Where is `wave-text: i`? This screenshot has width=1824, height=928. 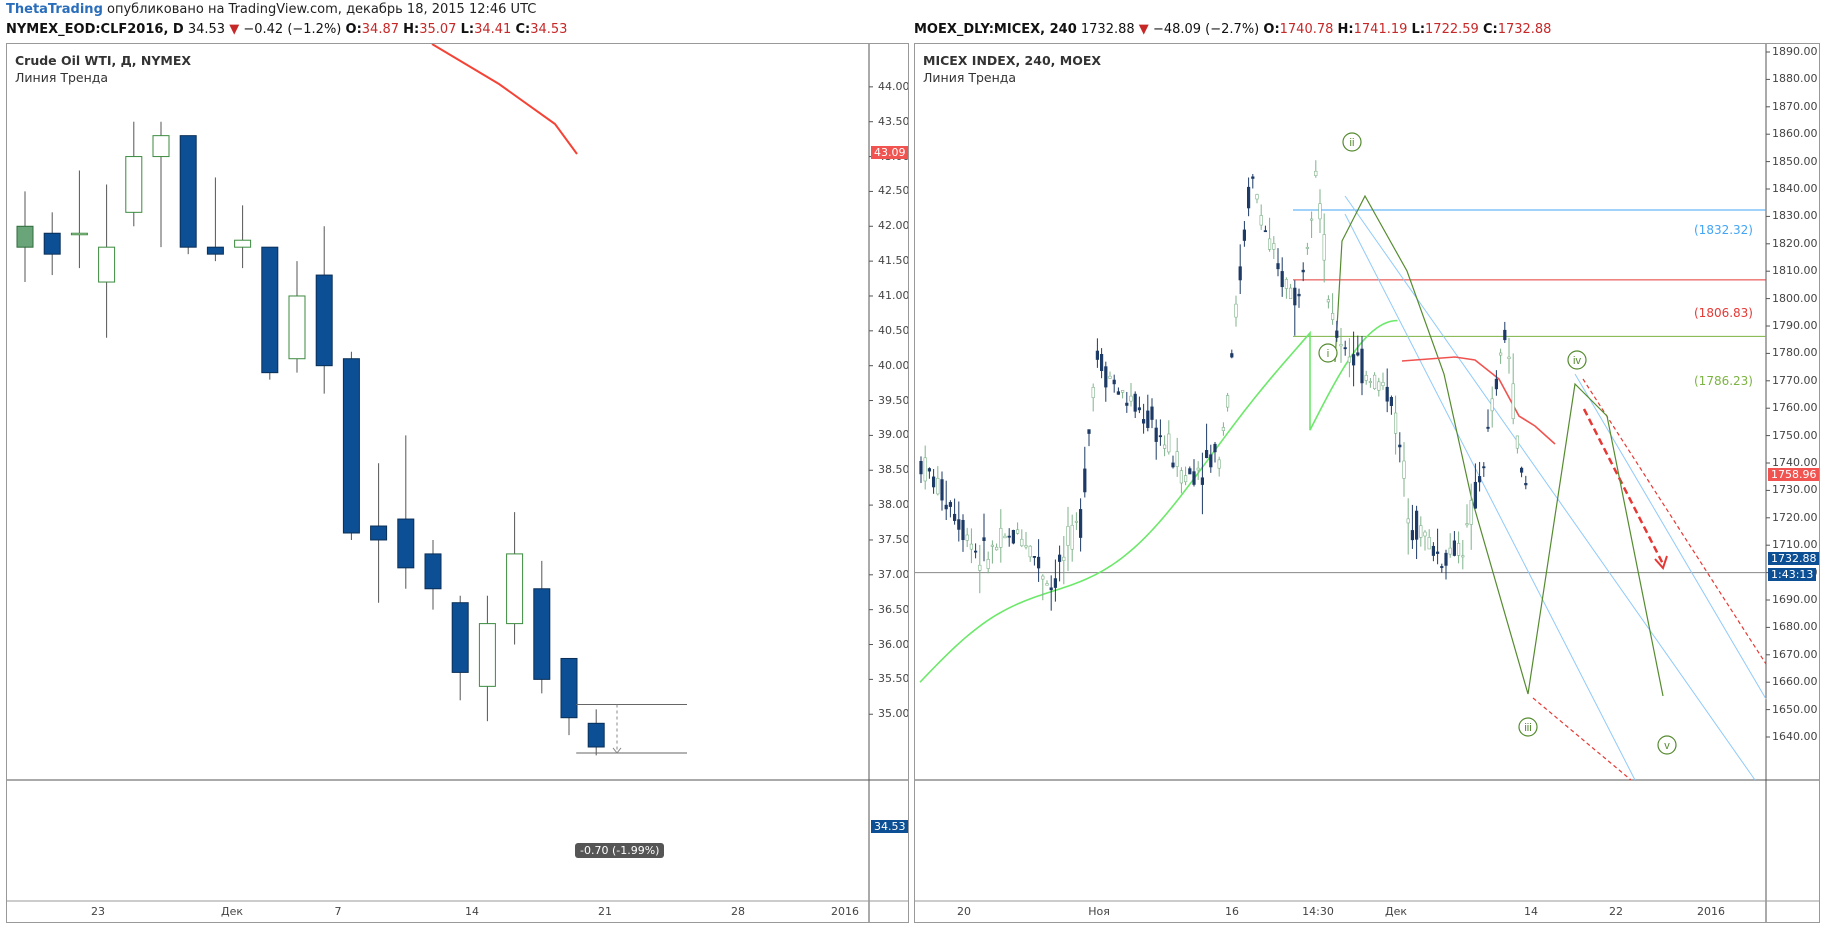 wave-text: i is located at coordinates (1328, 354).